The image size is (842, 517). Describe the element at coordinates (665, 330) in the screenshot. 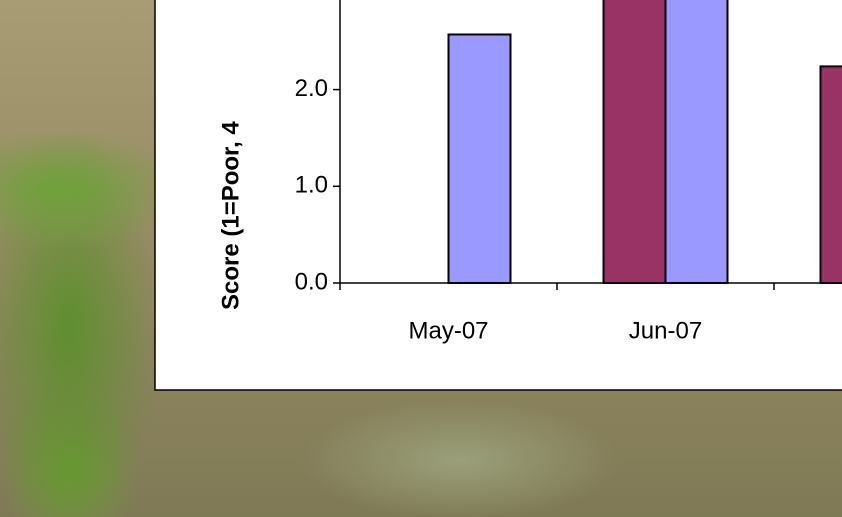

I see `x-tick-label: Jun-07` at that location.